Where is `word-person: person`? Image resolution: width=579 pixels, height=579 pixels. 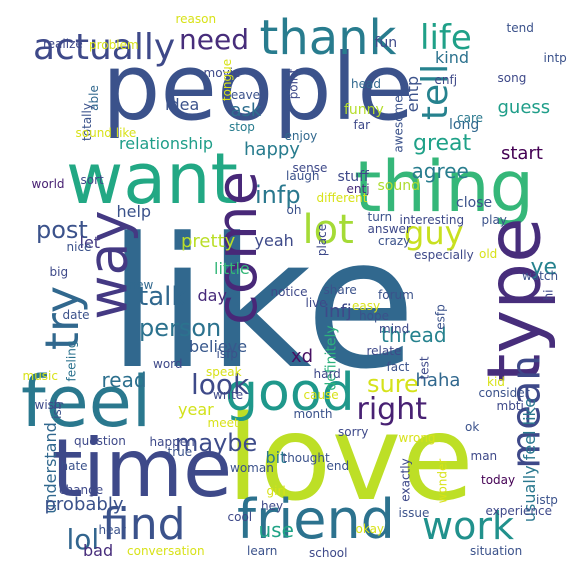 word-person: person is located at coordinates (180, 328).